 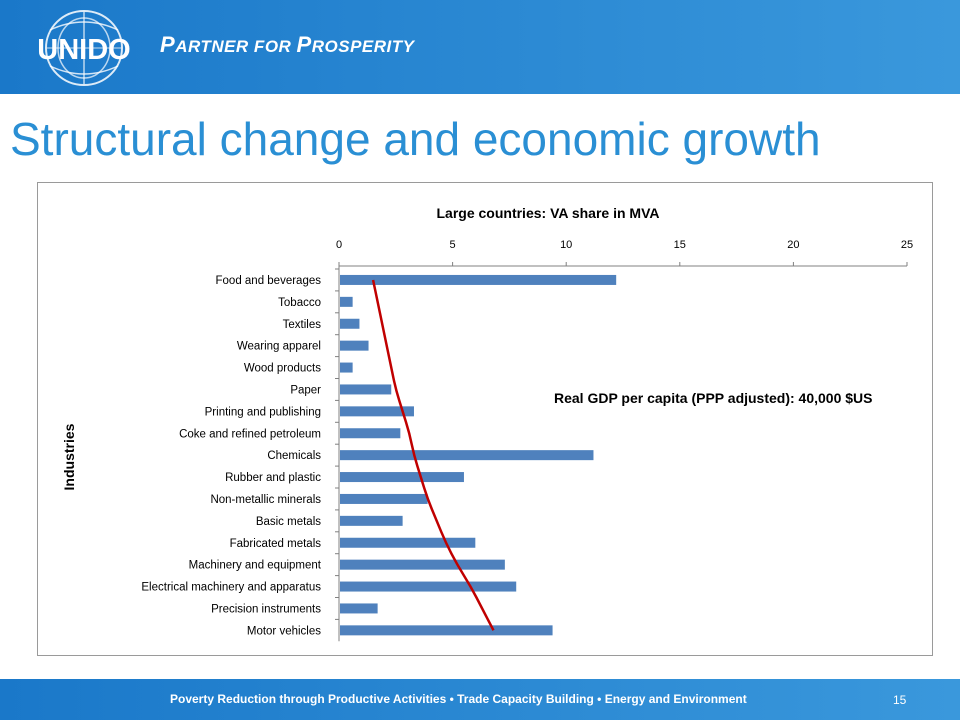 What do you see at coordinates (305, 390) in the screenshot?
I see `category-label: Paper` at bounding box center [305, 390].